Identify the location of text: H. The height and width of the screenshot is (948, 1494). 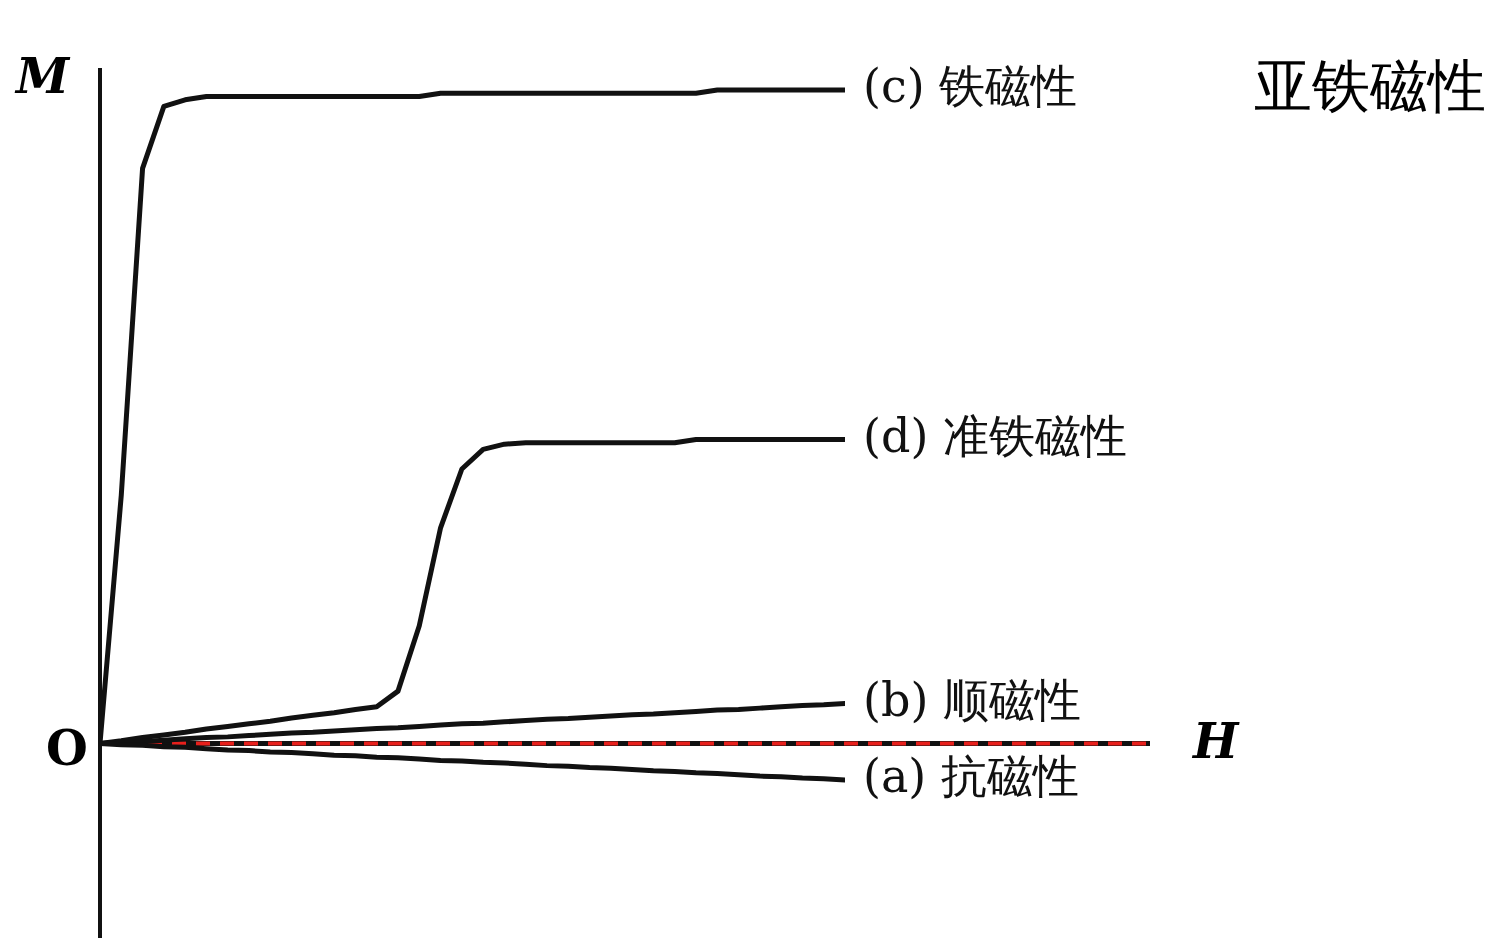
(1216, 741).